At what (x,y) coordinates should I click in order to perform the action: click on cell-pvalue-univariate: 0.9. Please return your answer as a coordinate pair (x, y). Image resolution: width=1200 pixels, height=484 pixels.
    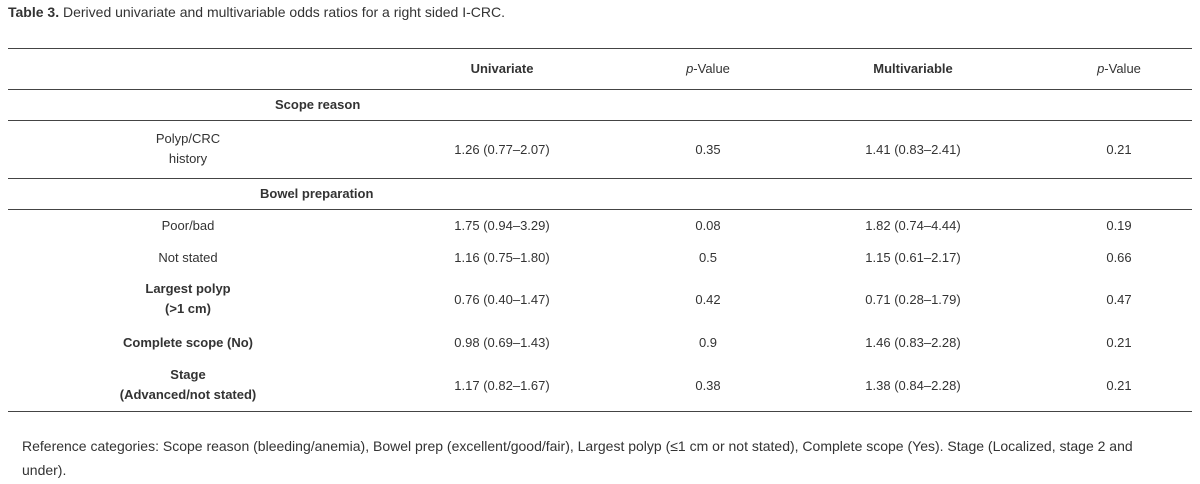
    Looking at the image, I should click on (708, 342).